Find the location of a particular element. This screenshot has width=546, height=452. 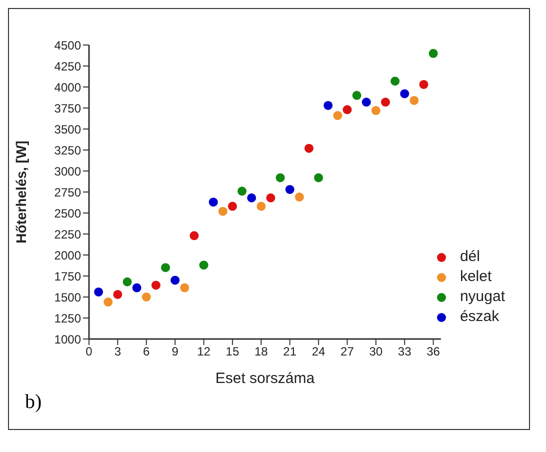

x-tick-label: 15 is located at coordinates (233, 351).